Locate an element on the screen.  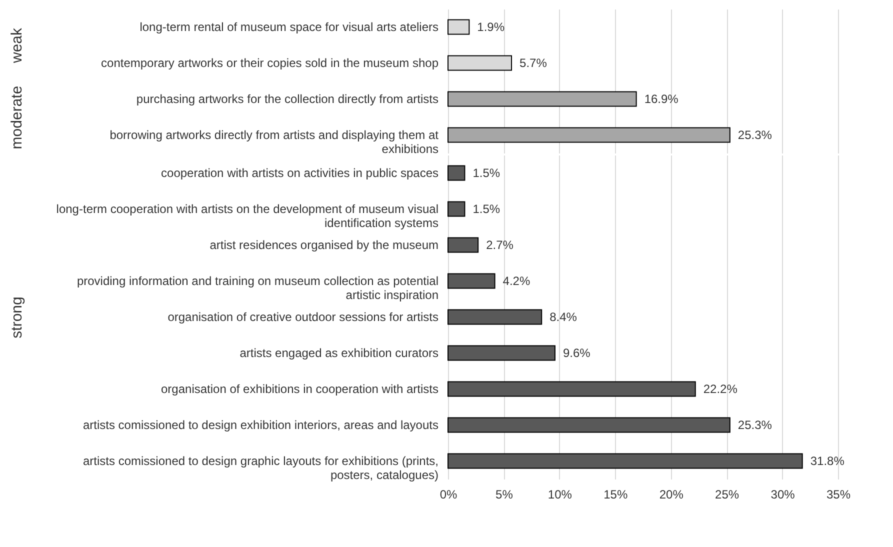
x-tick-label: 15% is located at coordinates (616, 495).